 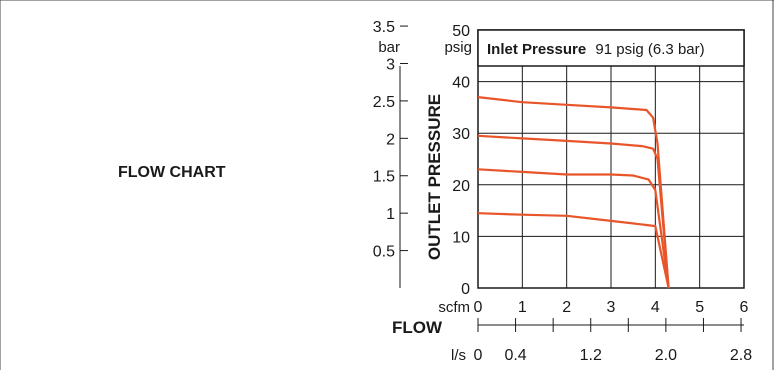 What do you see at coordinates (655, 307) in the screenshot?
I see `x-tick-scfm: 4` at bounding box center [655, 307].